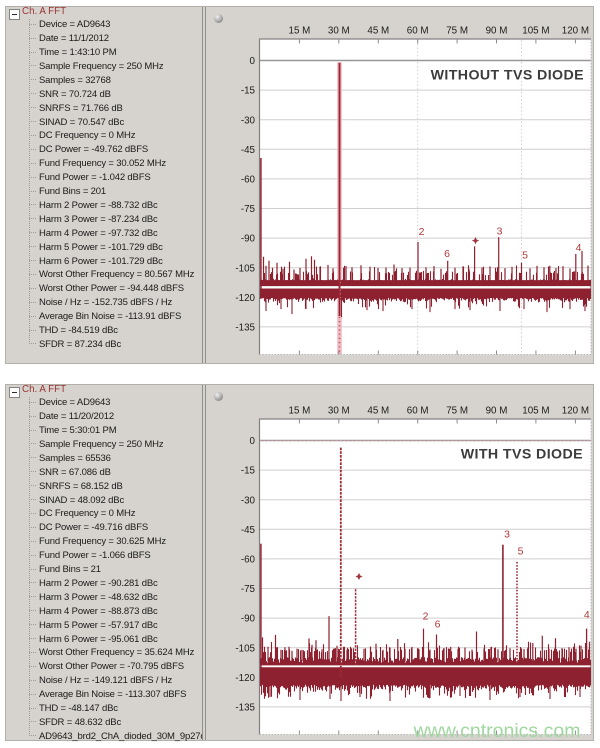 This screenshot has width=600, height=748. Describe the element at coordinates (507, 76) in the screenshot. I see `svg-text: WITHOUT TVS DIODE` at that location.